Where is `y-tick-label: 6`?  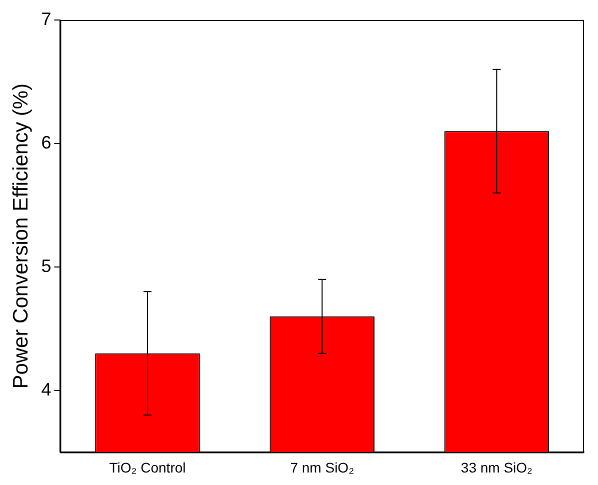 y-tick-label: 6 is located at coordinates (46, 142).